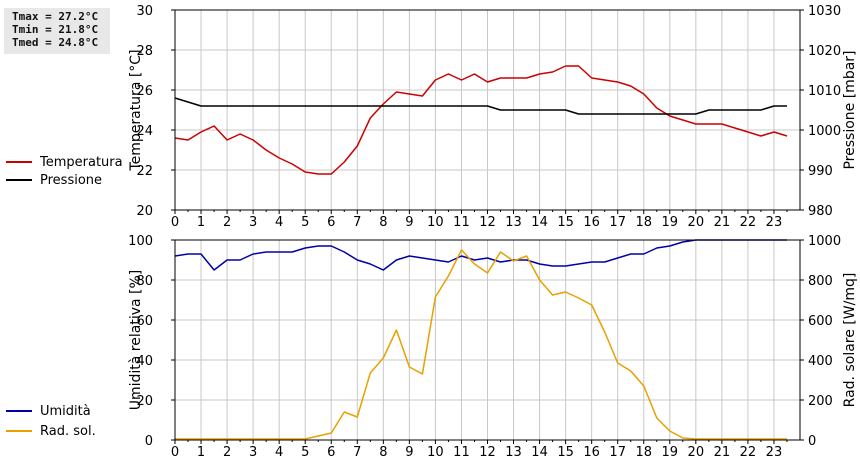 Image resolution: width=860 pixels, height=460 pixels. What do you see at coordinates (824, 91) in the screenshot?
I see `y2-tick-label: 1010` at bounding box center [824, 91].